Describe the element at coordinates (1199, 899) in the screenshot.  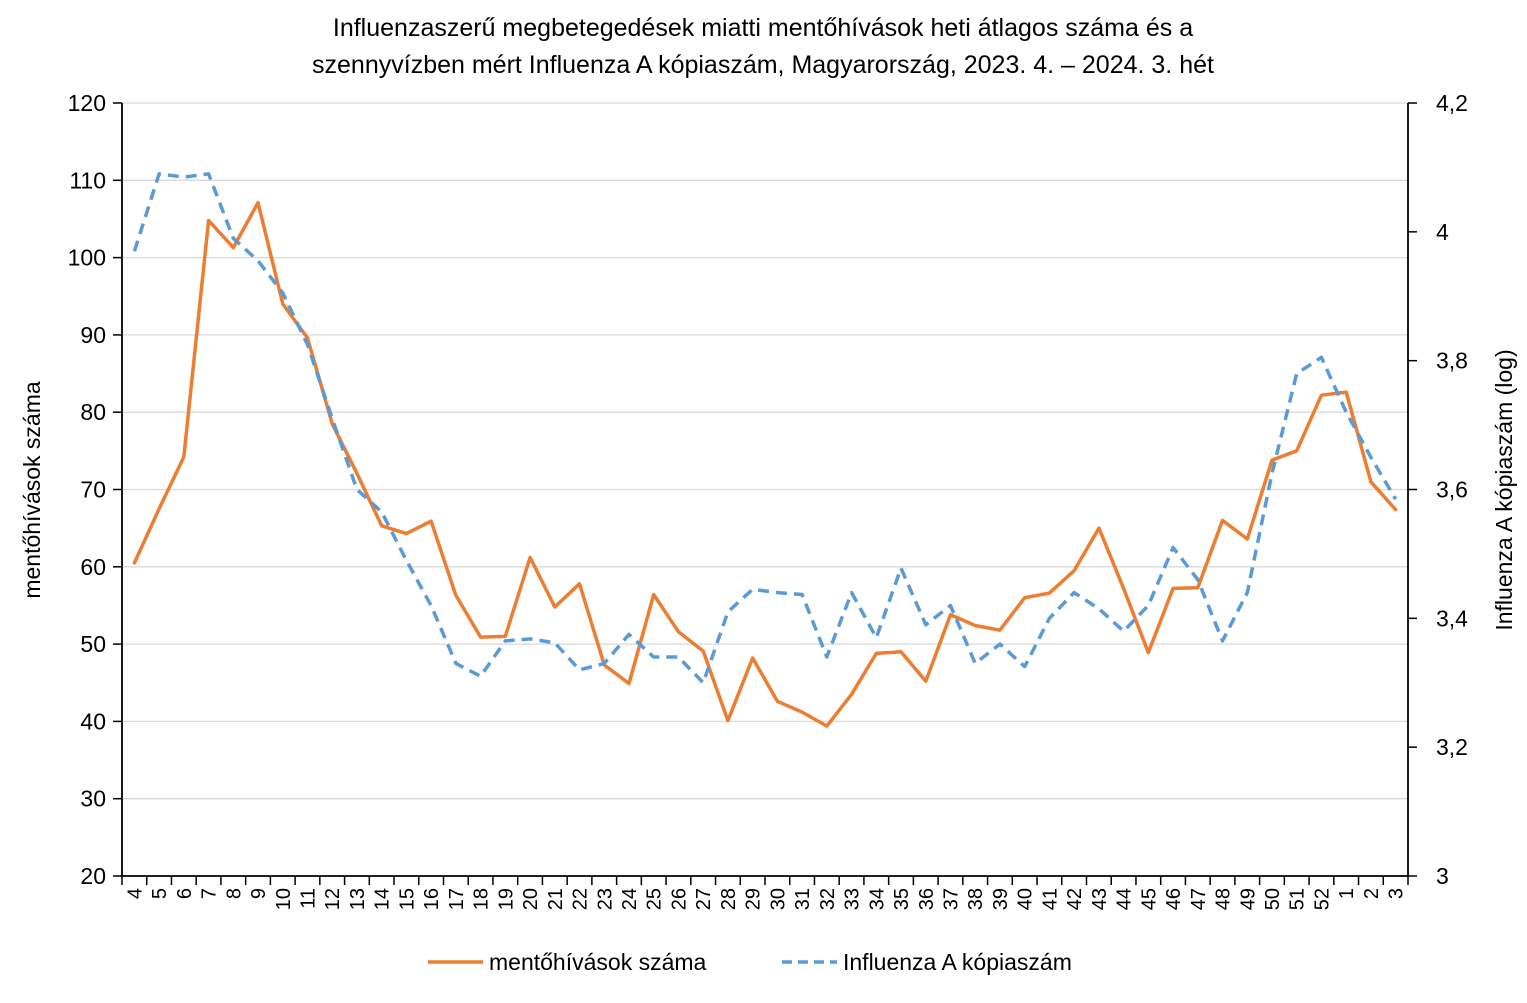
I see `x-tick-label: 47` at that location.